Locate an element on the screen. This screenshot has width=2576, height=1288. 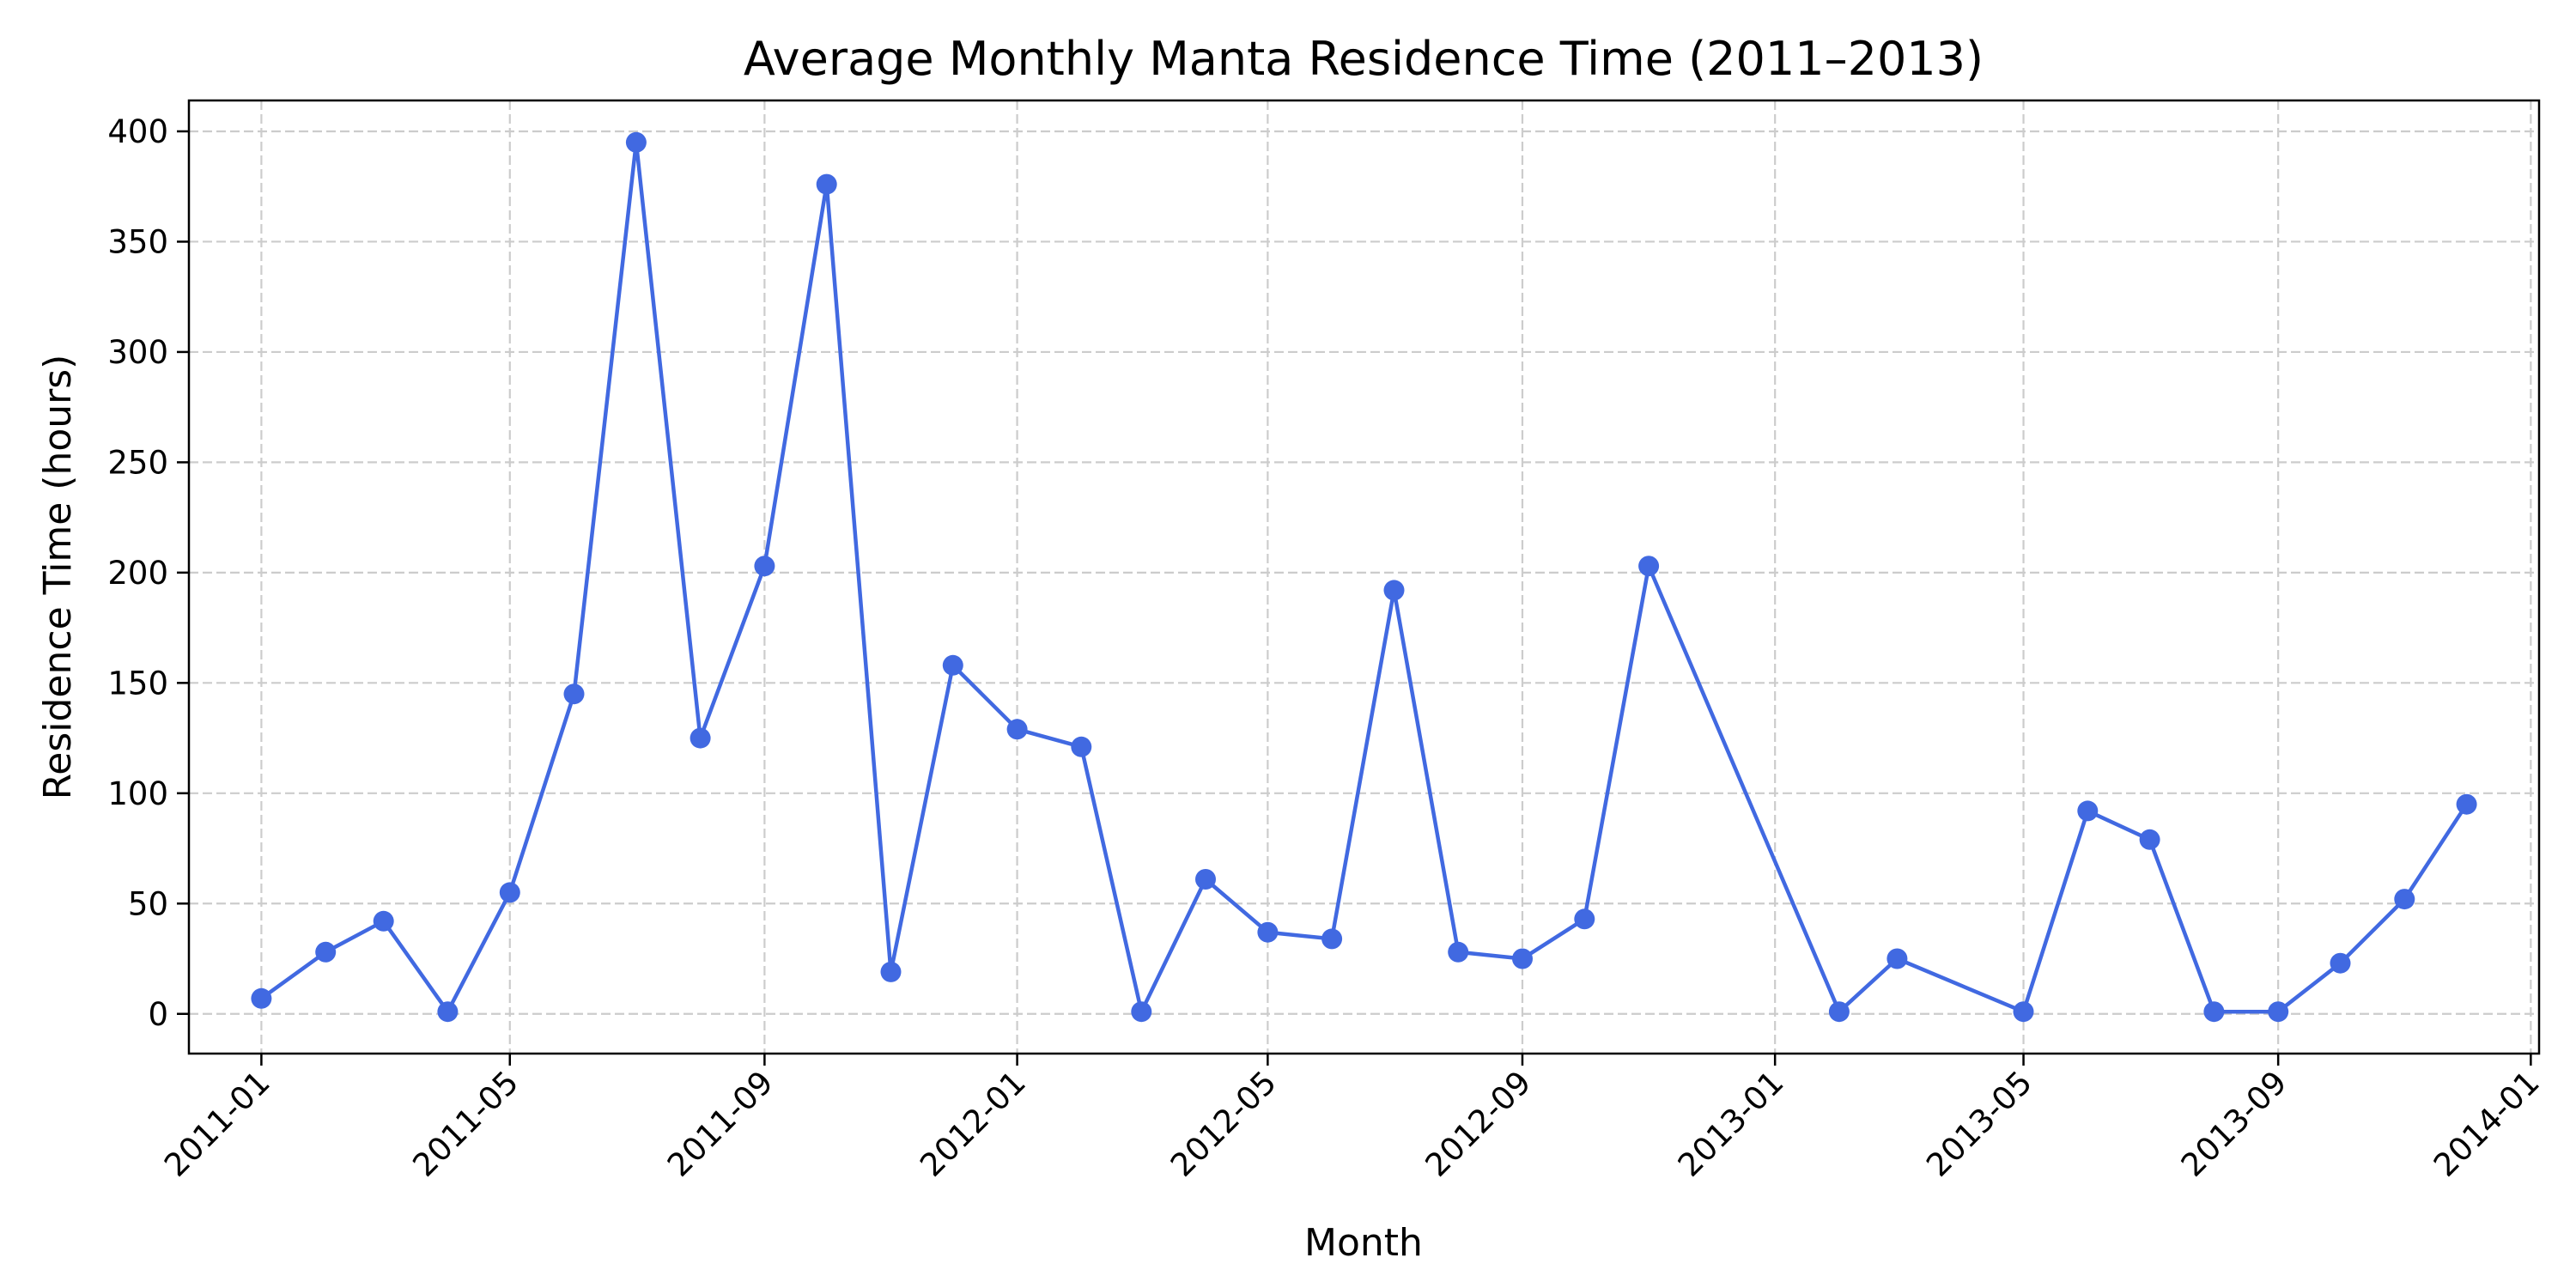
y-tick-label: 100 is located at coordinates (137, 793).